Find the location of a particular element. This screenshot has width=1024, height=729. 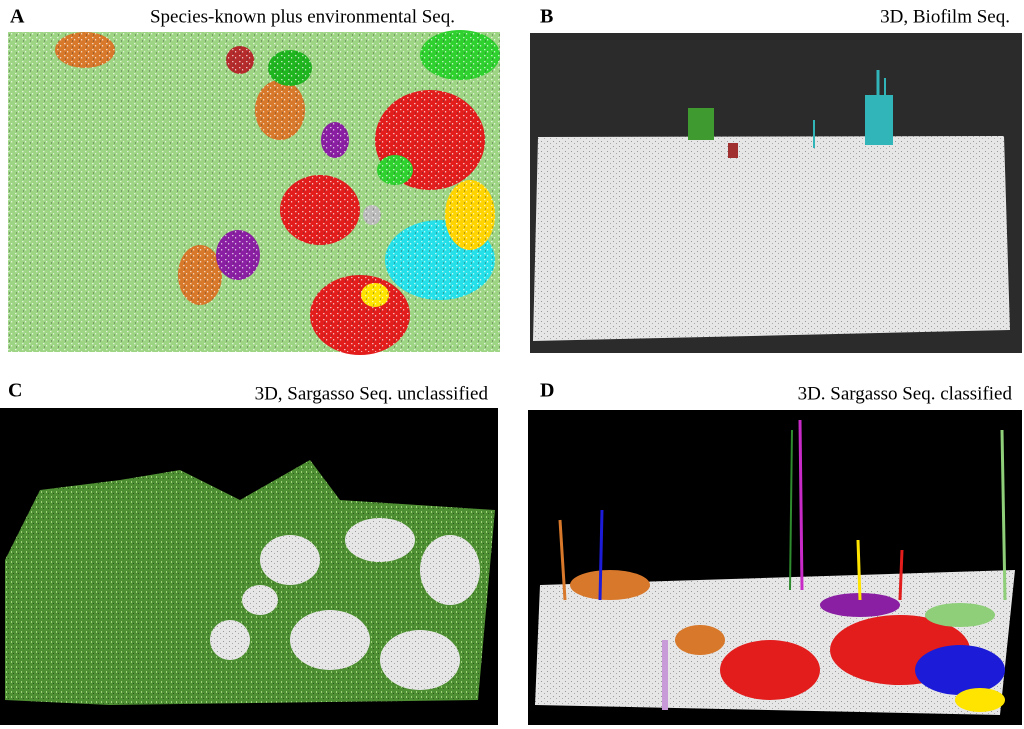

panel-label: C is located at coordinates (15, 391).